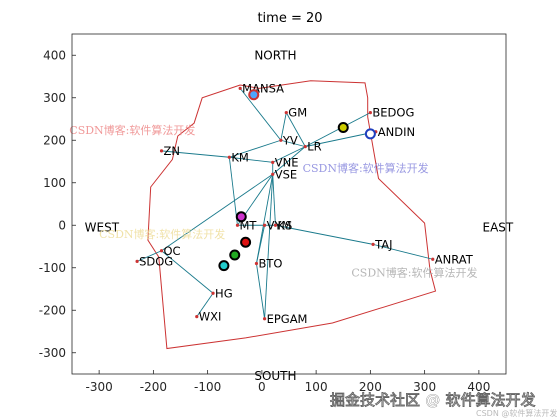 This screenshot has height=420, width=560. What do you see at coordinates (373, 244) in the screenshot?
I see `node-taj` at bounding box center [373, 244].